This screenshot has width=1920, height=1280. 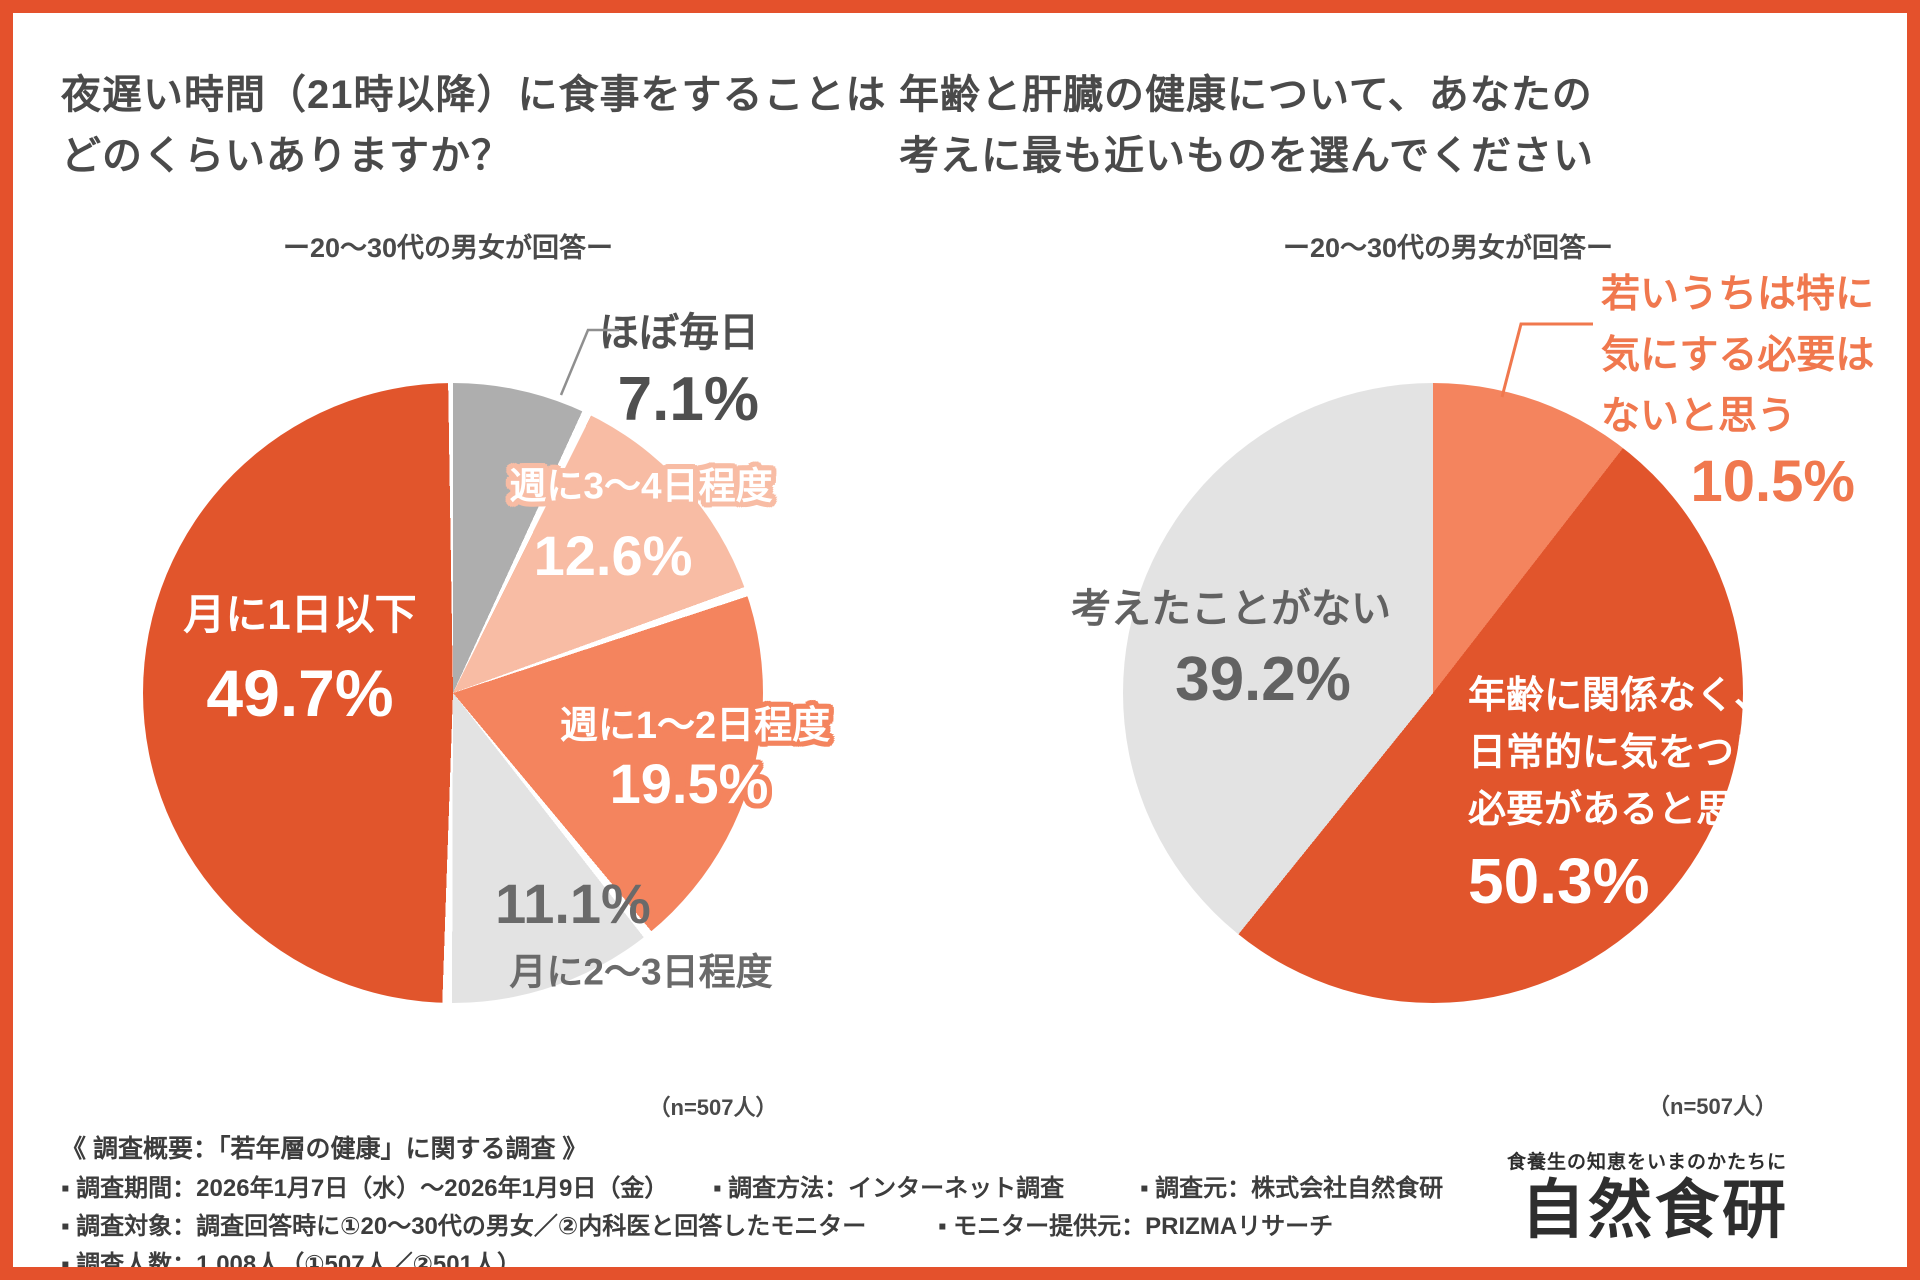 What do you see at coordinates (889, 1188) in the screenshot?
I see `survey-method: ▪ 調査方法：インターネット調査` at bounding box center [889, 1188].